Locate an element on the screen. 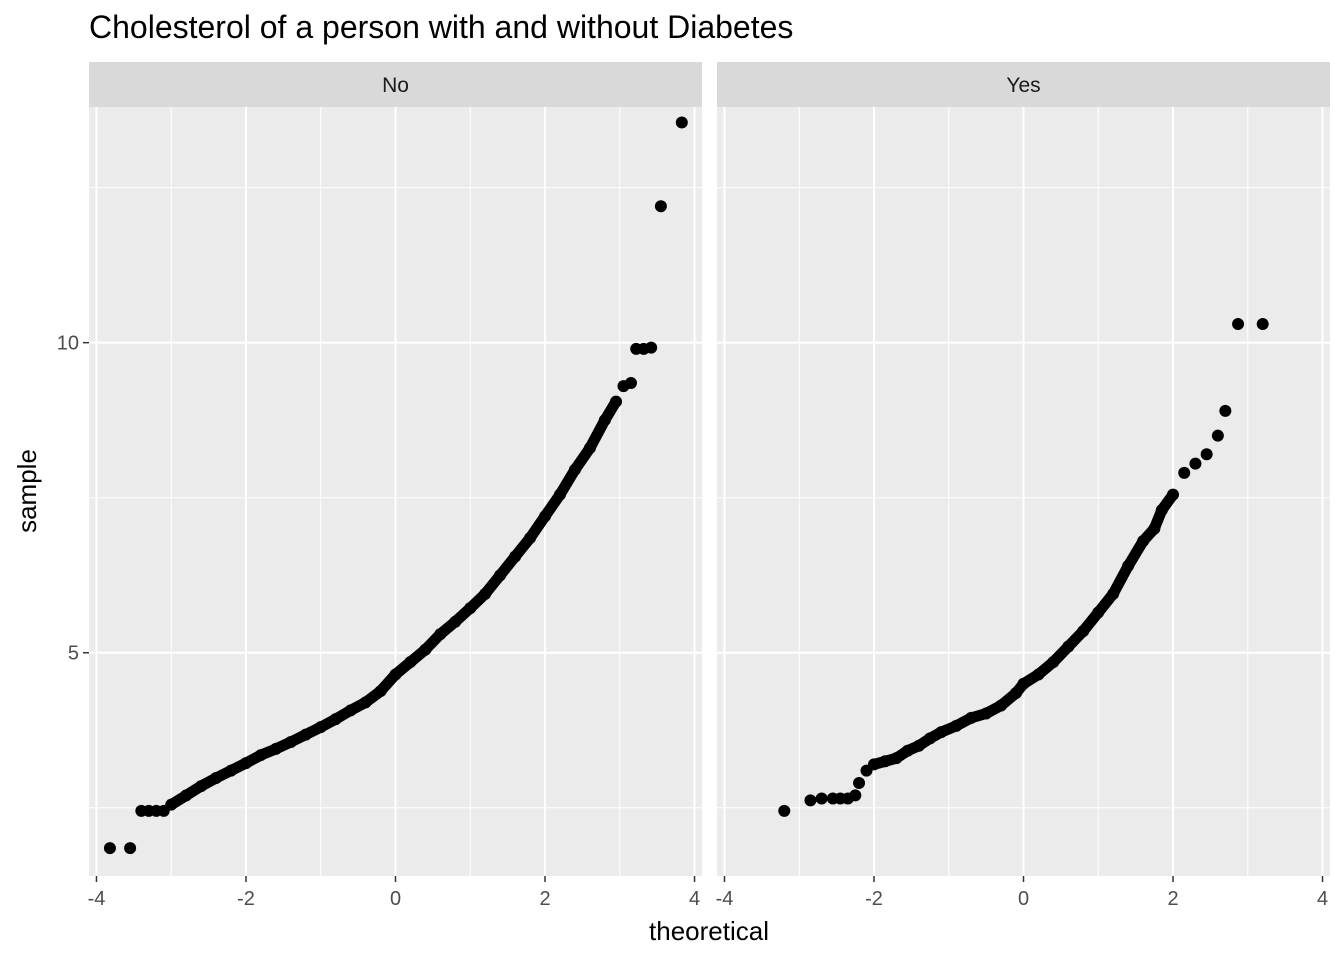  y-tick-label: 10 is located at coordinates (68, 344).